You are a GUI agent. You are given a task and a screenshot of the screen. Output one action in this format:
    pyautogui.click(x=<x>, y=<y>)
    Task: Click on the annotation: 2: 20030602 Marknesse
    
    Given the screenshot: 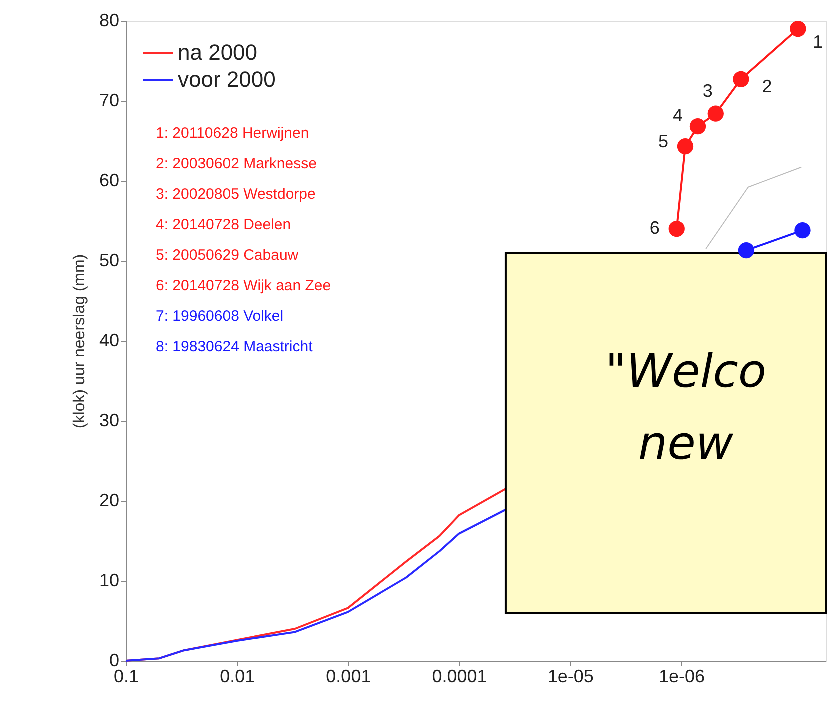 What is the action you would take?
    pyautogui.click(x=236, y=164)
    